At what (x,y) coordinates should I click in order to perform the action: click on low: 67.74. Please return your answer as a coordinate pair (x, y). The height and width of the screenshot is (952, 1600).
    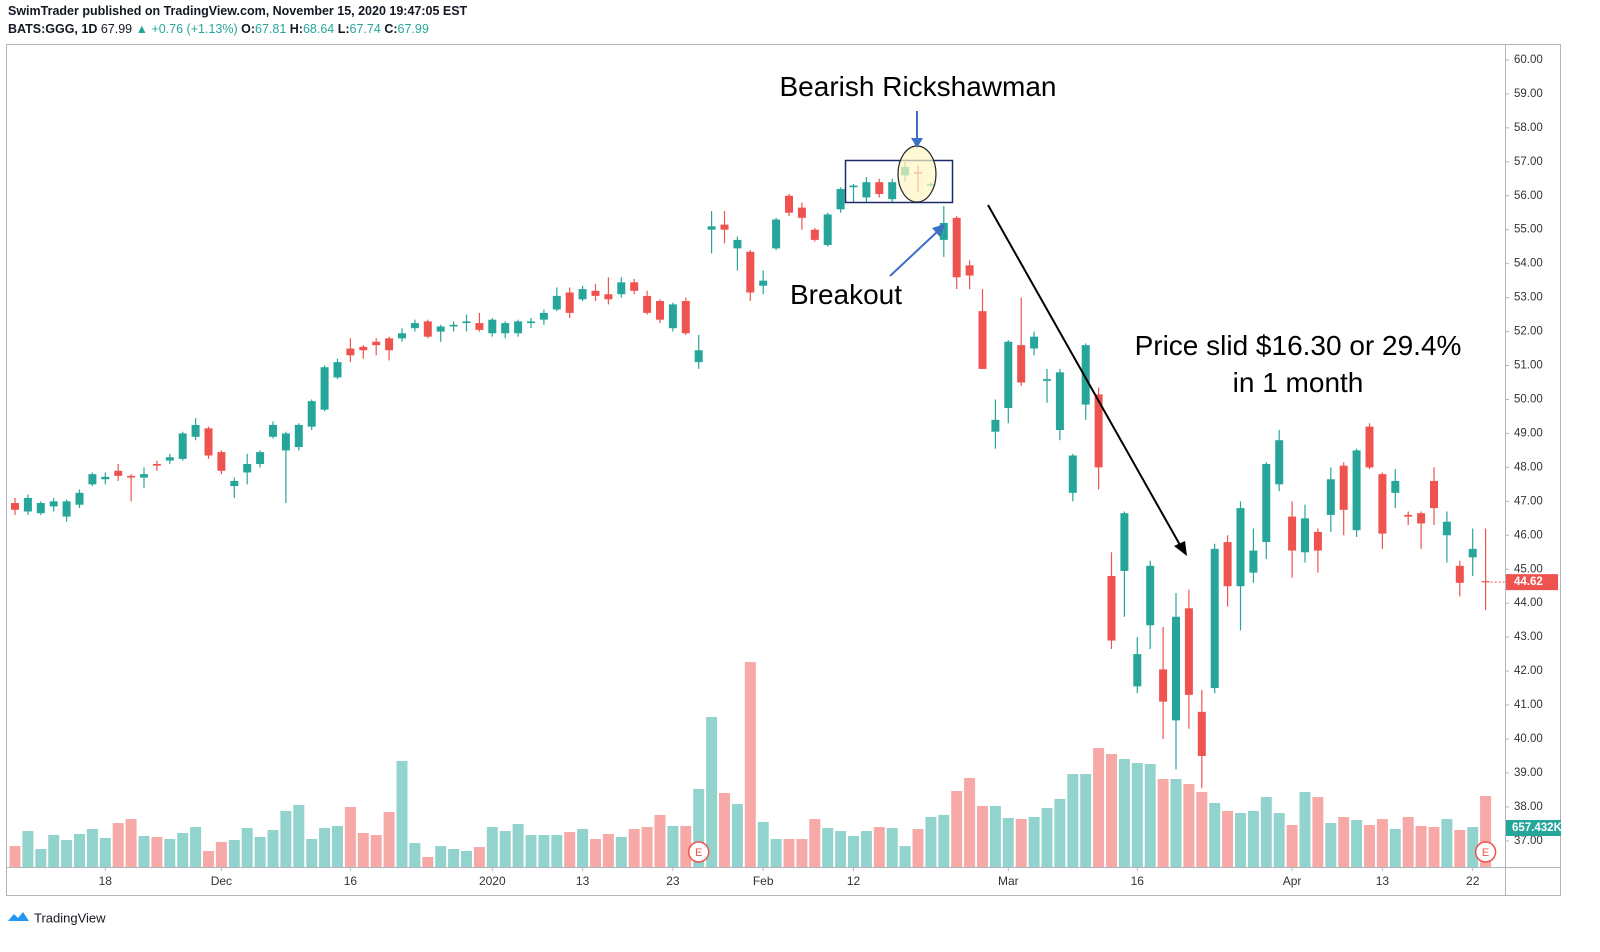
    Looking at the image, I should click on (365, 29).